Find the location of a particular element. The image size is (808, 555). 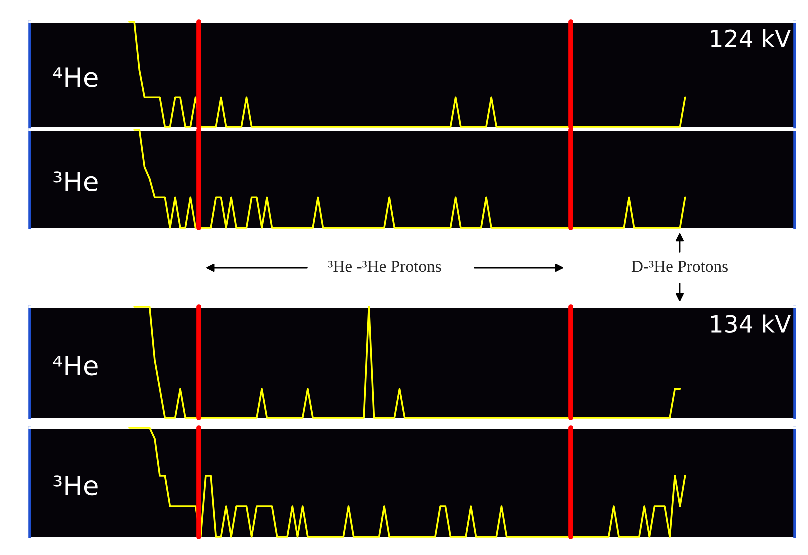

text: D-³He Protons is located at coordinates (680, 266).